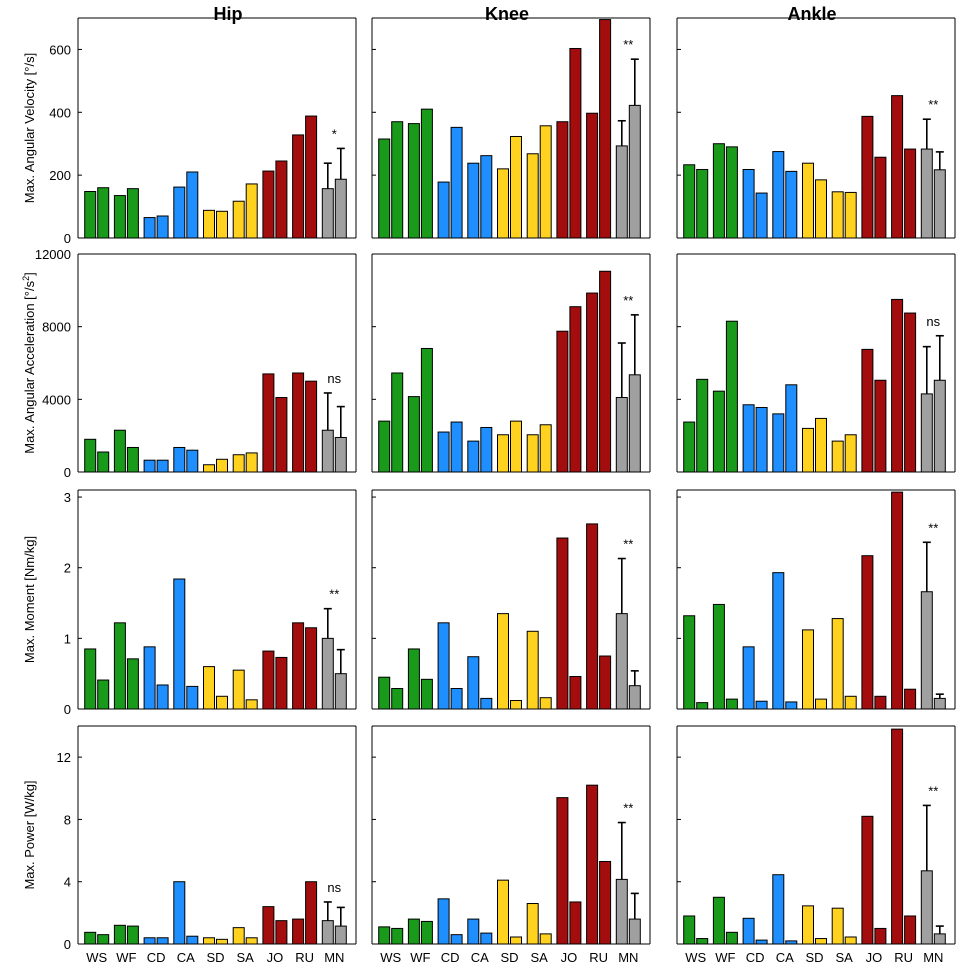  I want to click on y-tick-label: 0, so click(67, 709).